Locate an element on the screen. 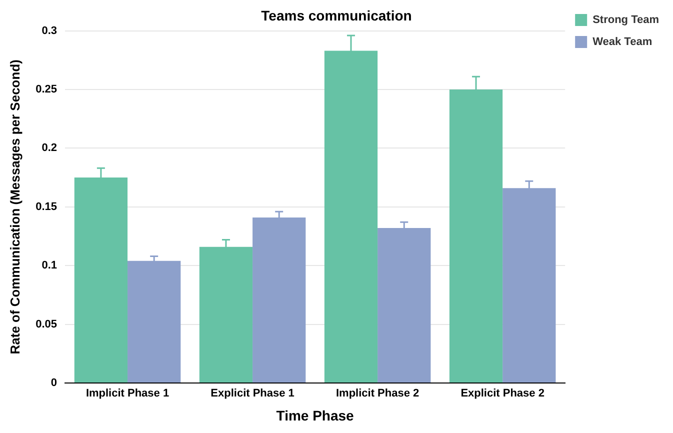 The image size is (673, 433). x-axis-title: Time Phase is located at coordinates (315, 415).